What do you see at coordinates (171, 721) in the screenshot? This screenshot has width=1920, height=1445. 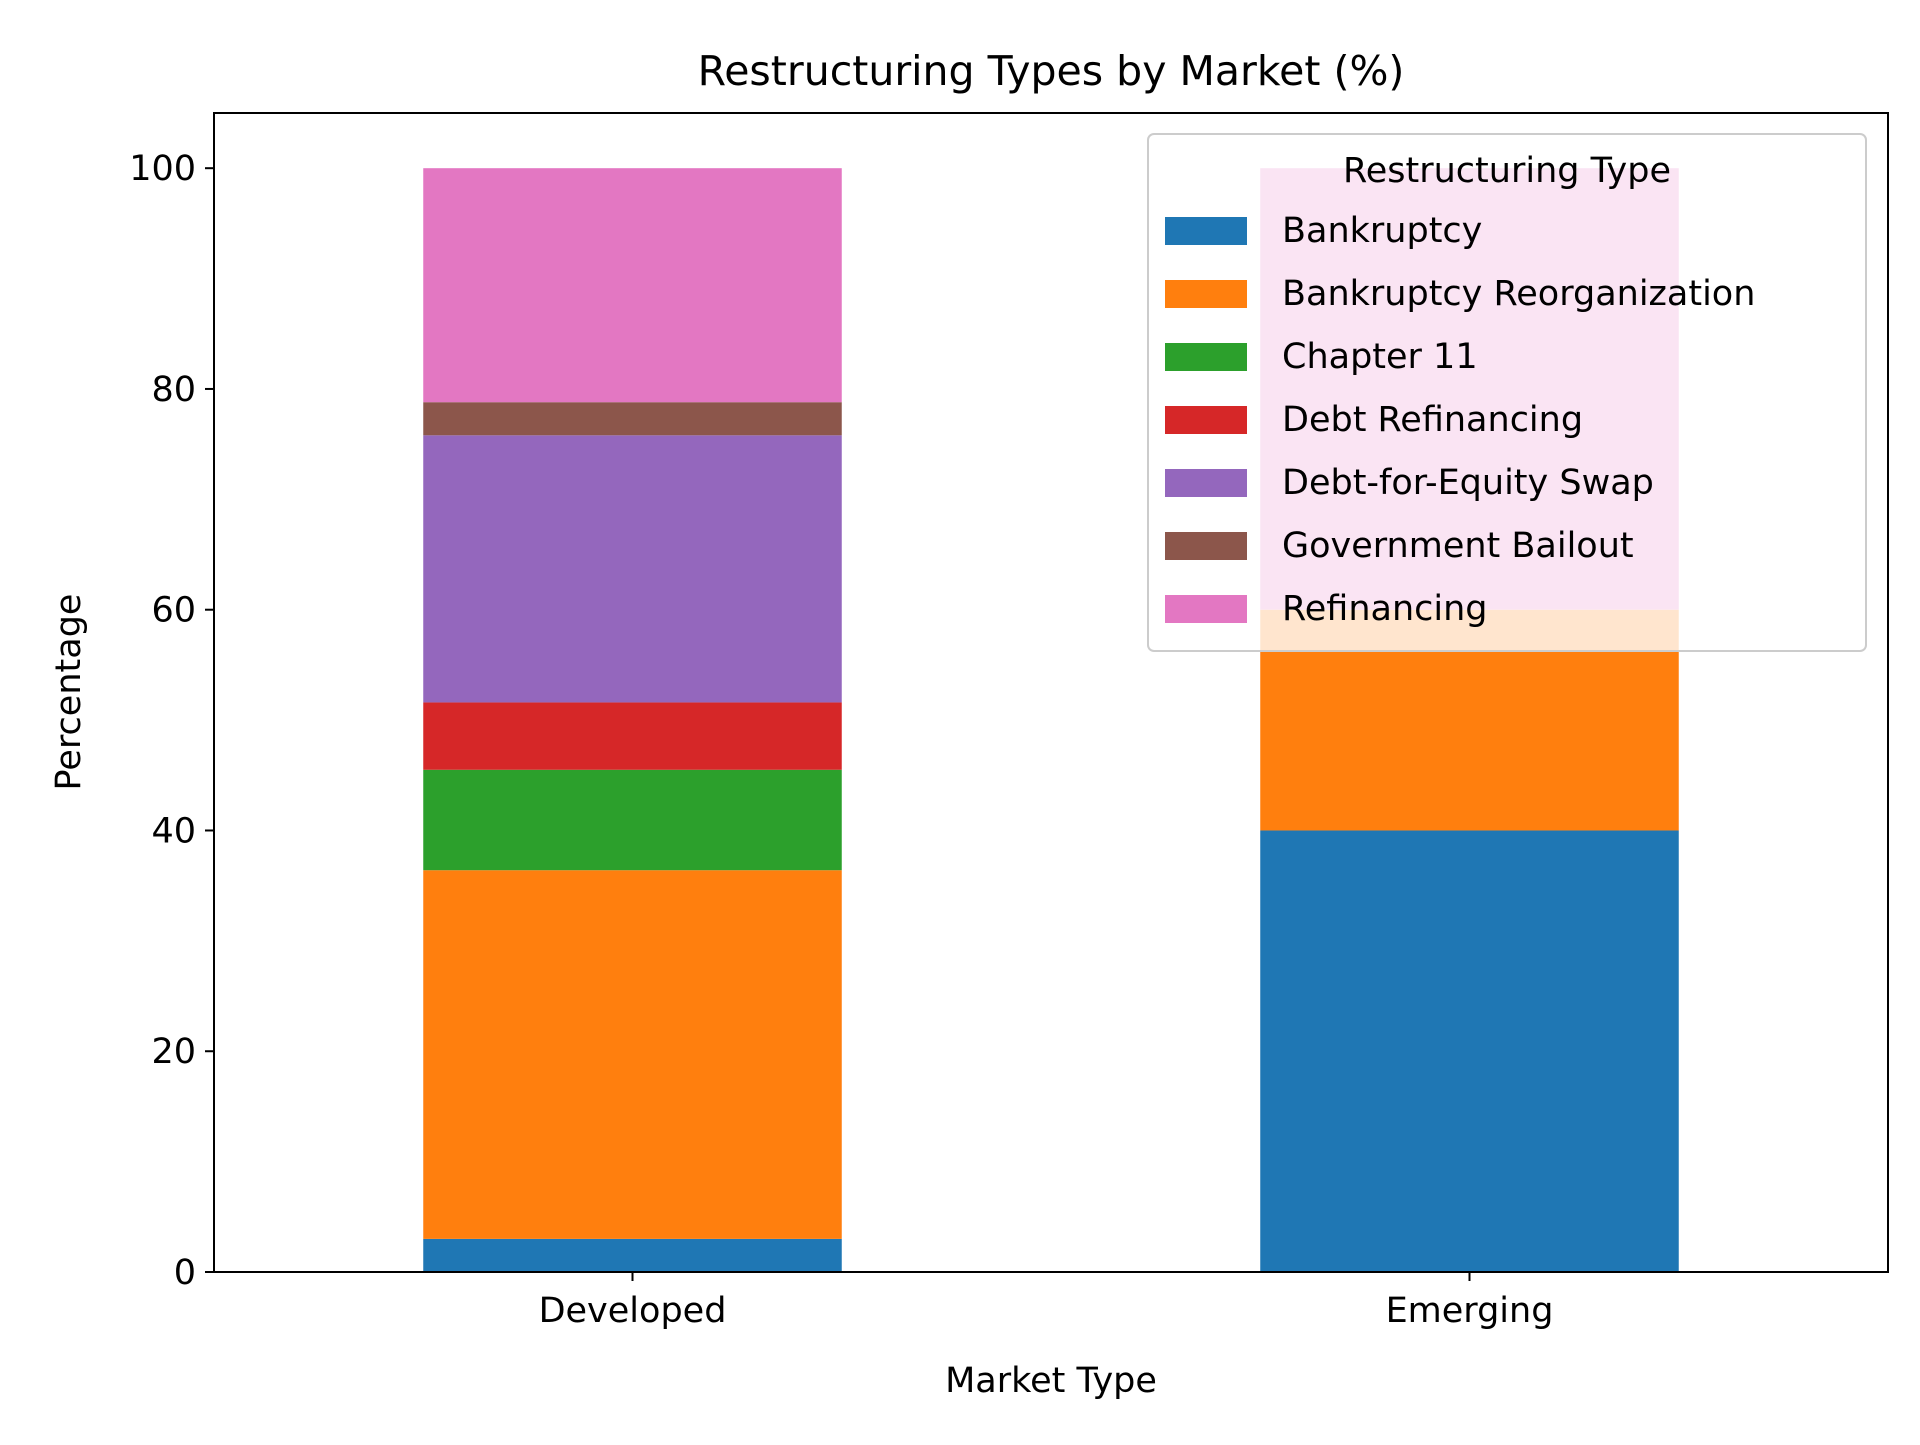 I see `y-axis-ticks: 0 20 40 60 80 100` at bounding box center [171, 721].